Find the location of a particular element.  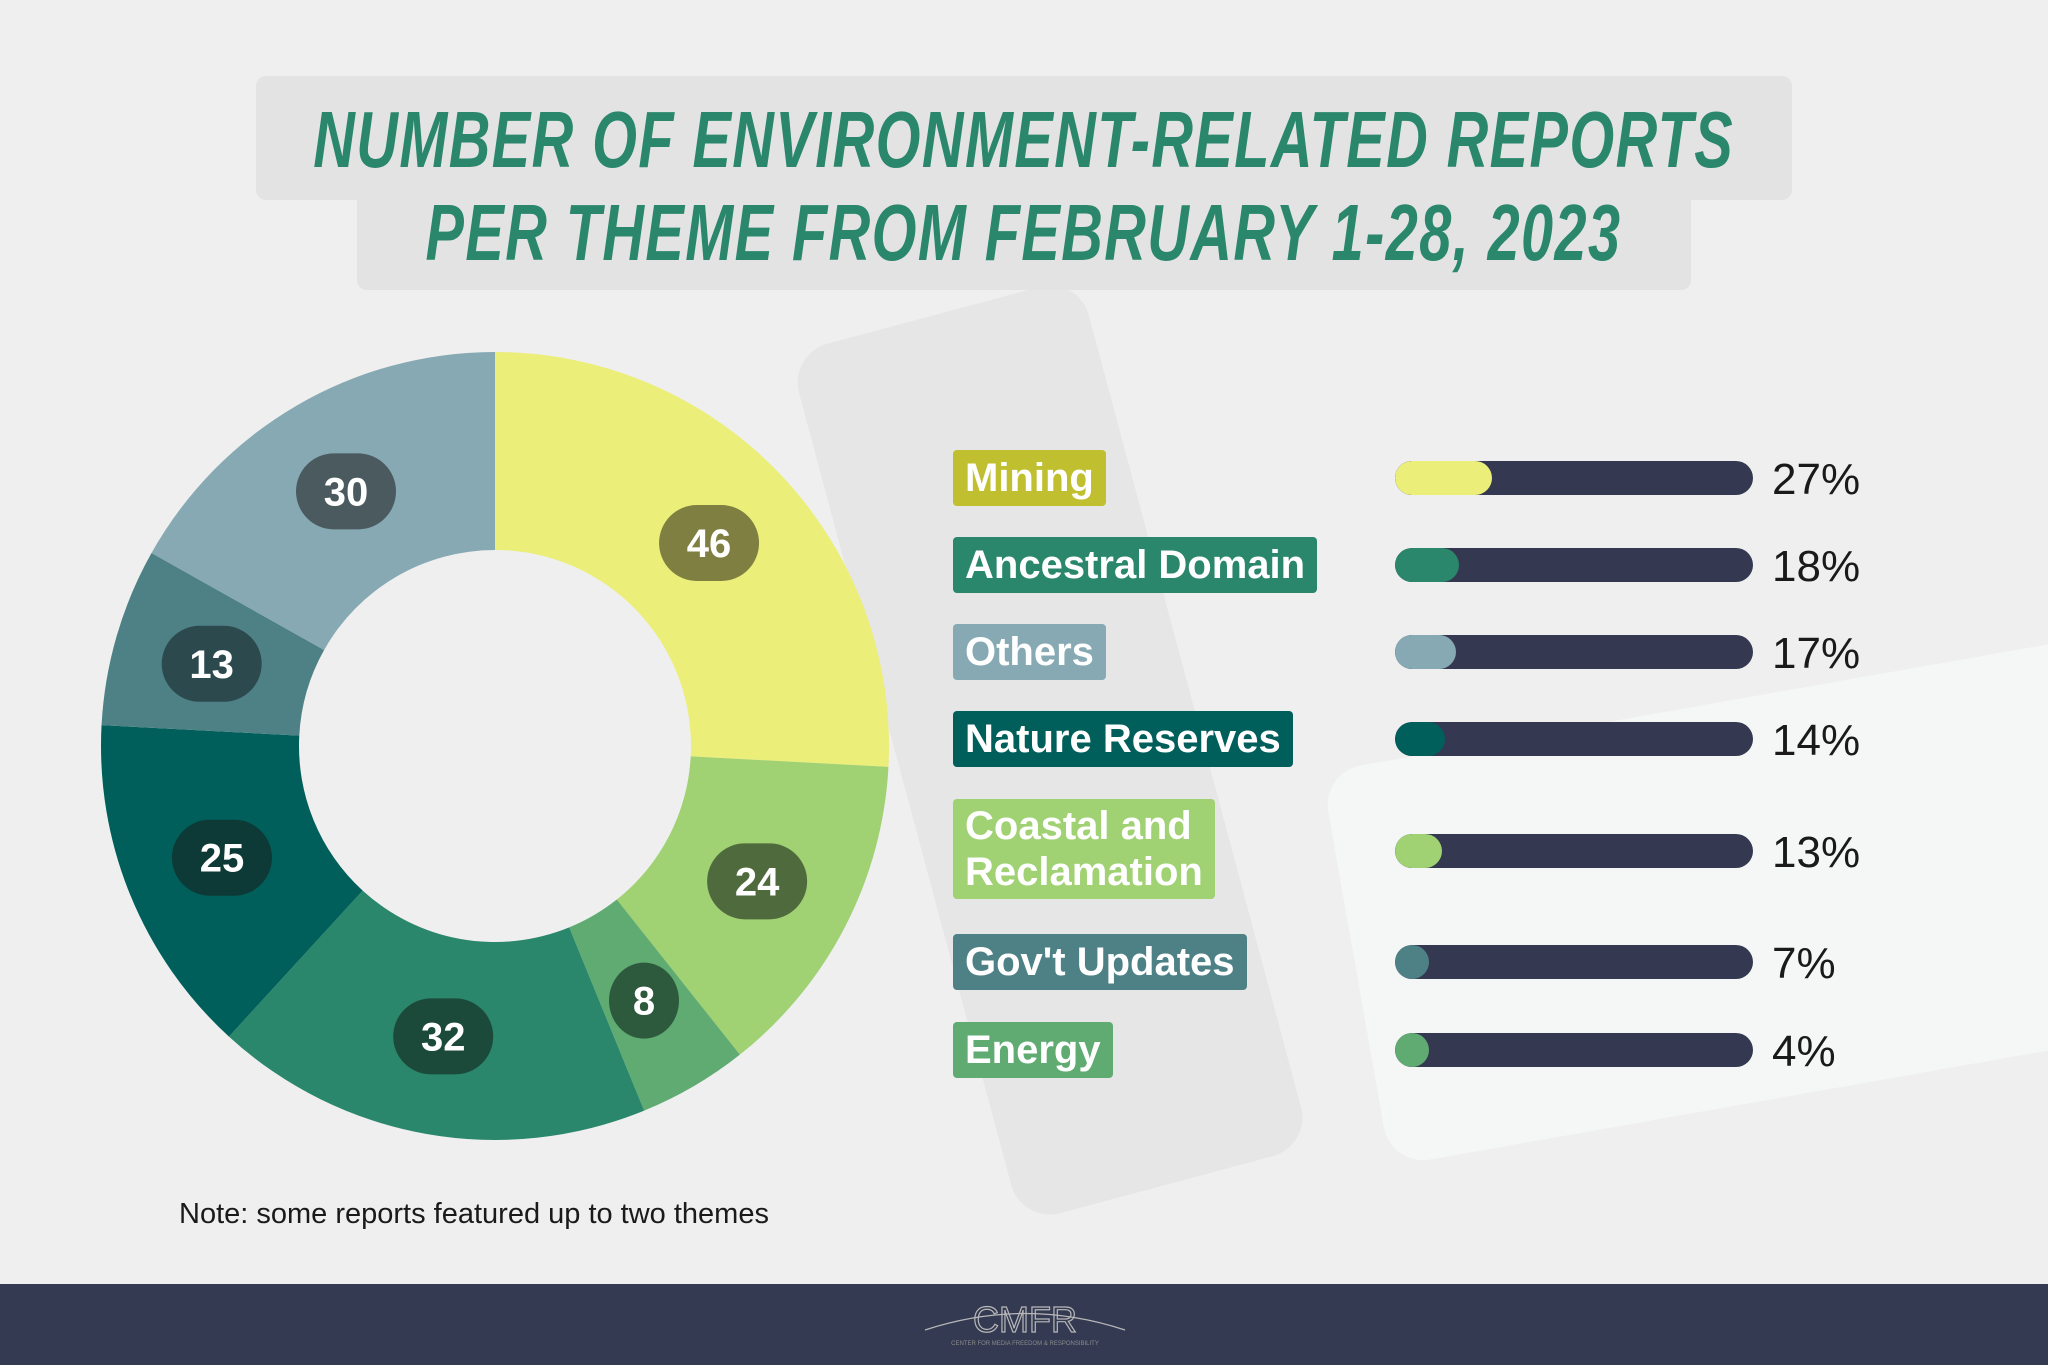

chart-title-line1: NUMBER OF ENVIRONMENT-RELATED REPORTS is located at coordinates (1024, 139).